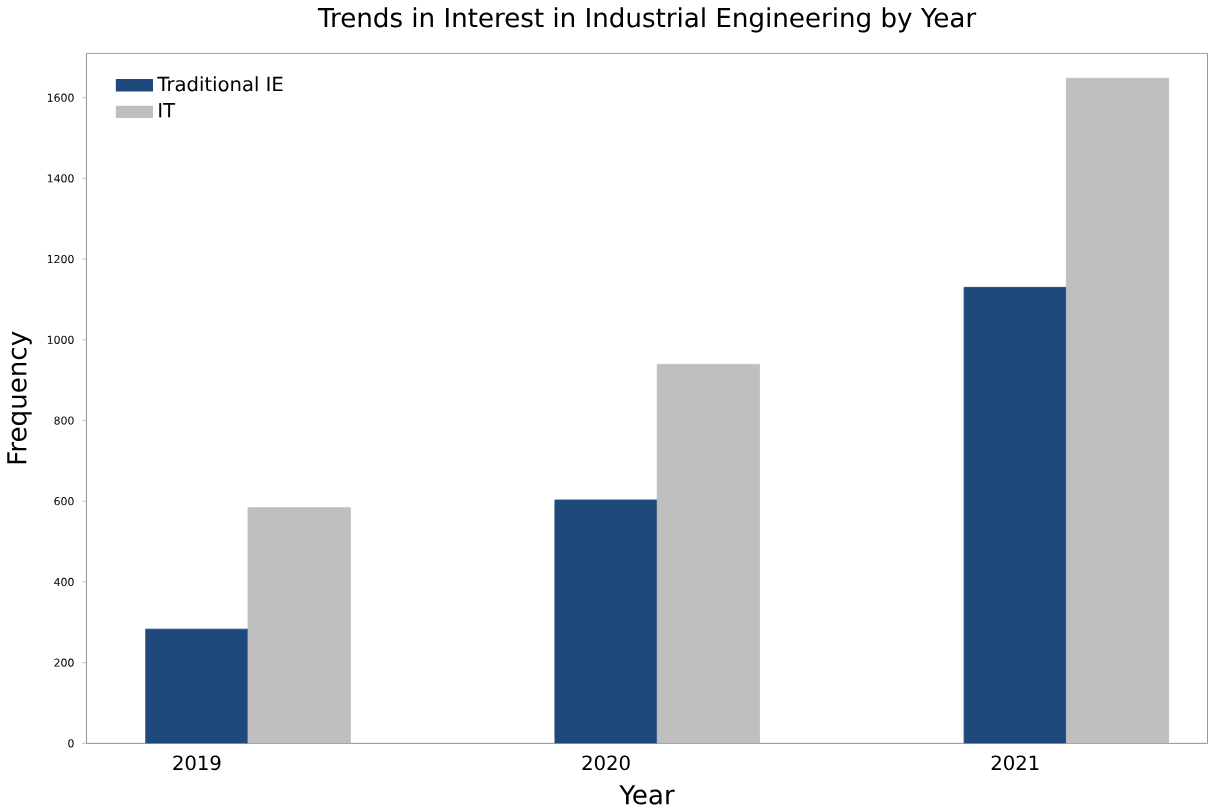 Image resolution: width=1208 pixels, height=812 pixels. I want to click on x-axis-title: Year, so click(647, 795).